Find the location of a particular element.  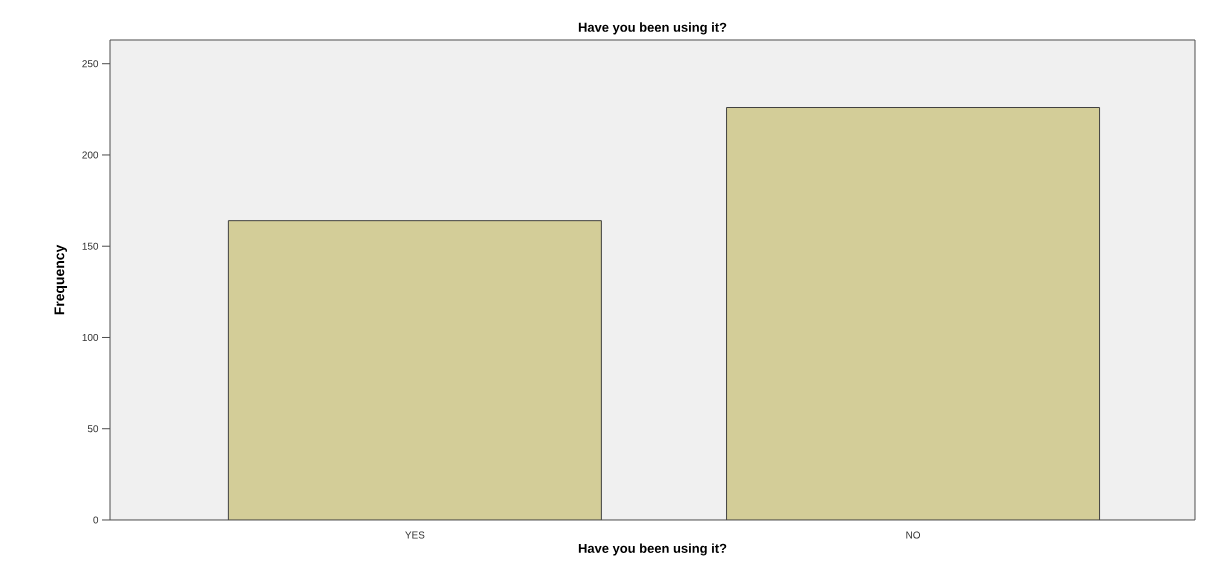

x-tick-label: NO is located at coordinates (913, 535).